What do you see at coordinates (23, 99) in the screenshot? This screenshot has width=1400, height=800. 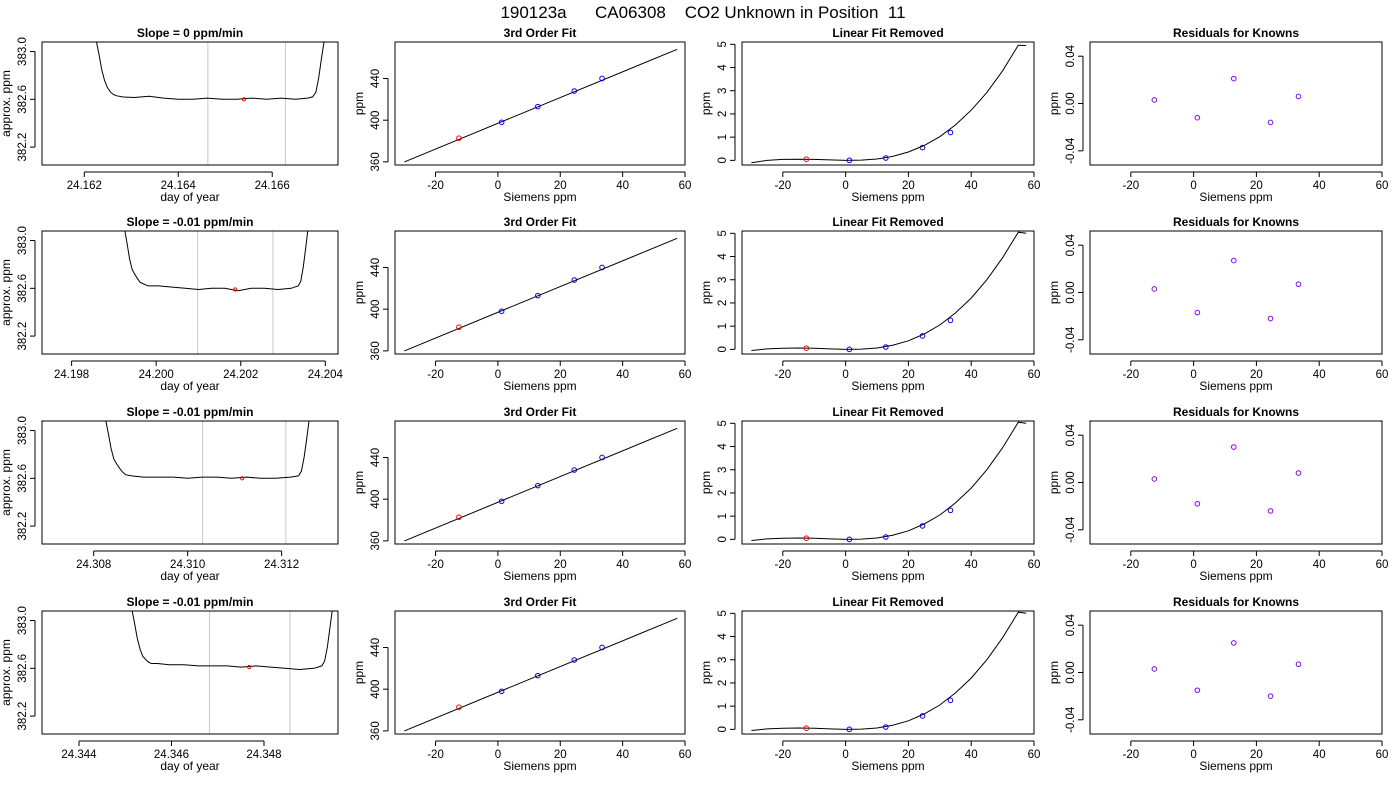 I see `y-tick-label: 382.6` at bounding box center [23, 99].